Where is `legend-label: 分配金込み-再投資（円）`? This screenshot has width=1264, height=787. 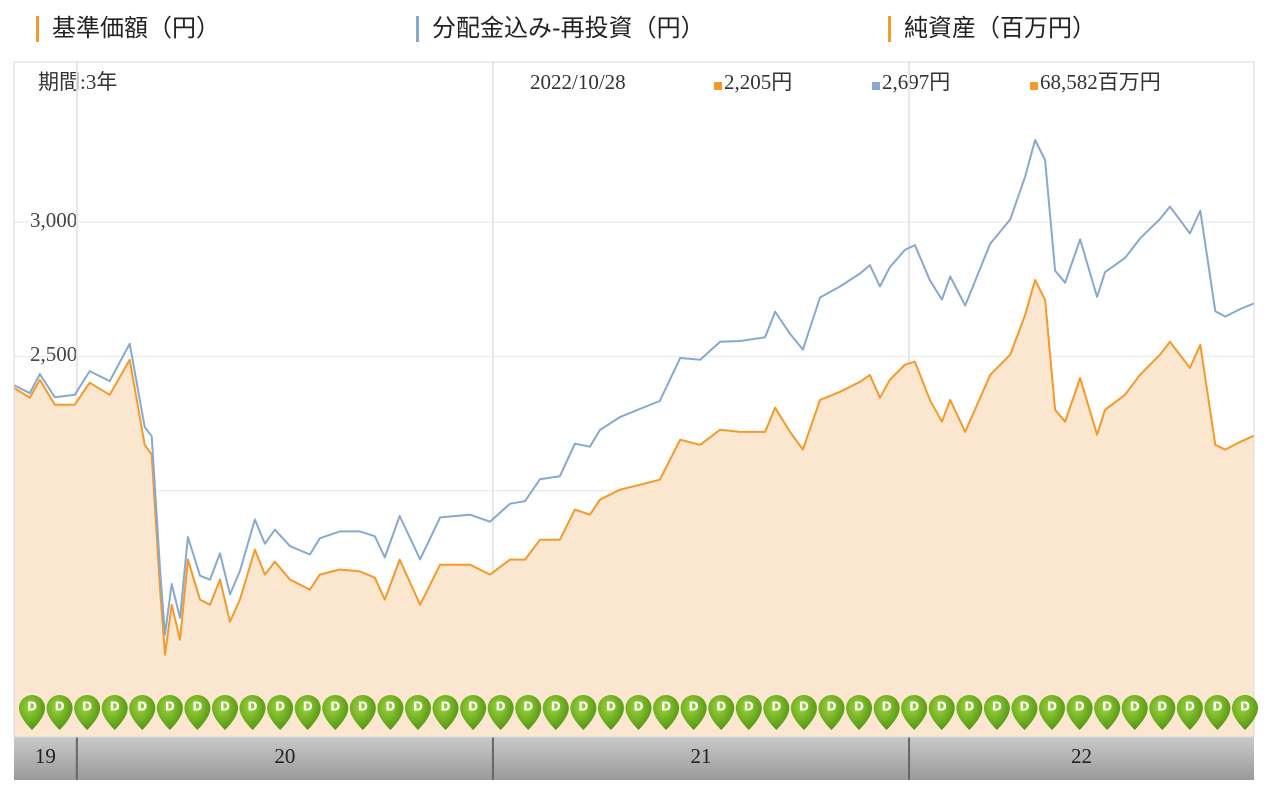
legend-label: 分配金込み-再投資（円） is located at coordinates (568, 28).